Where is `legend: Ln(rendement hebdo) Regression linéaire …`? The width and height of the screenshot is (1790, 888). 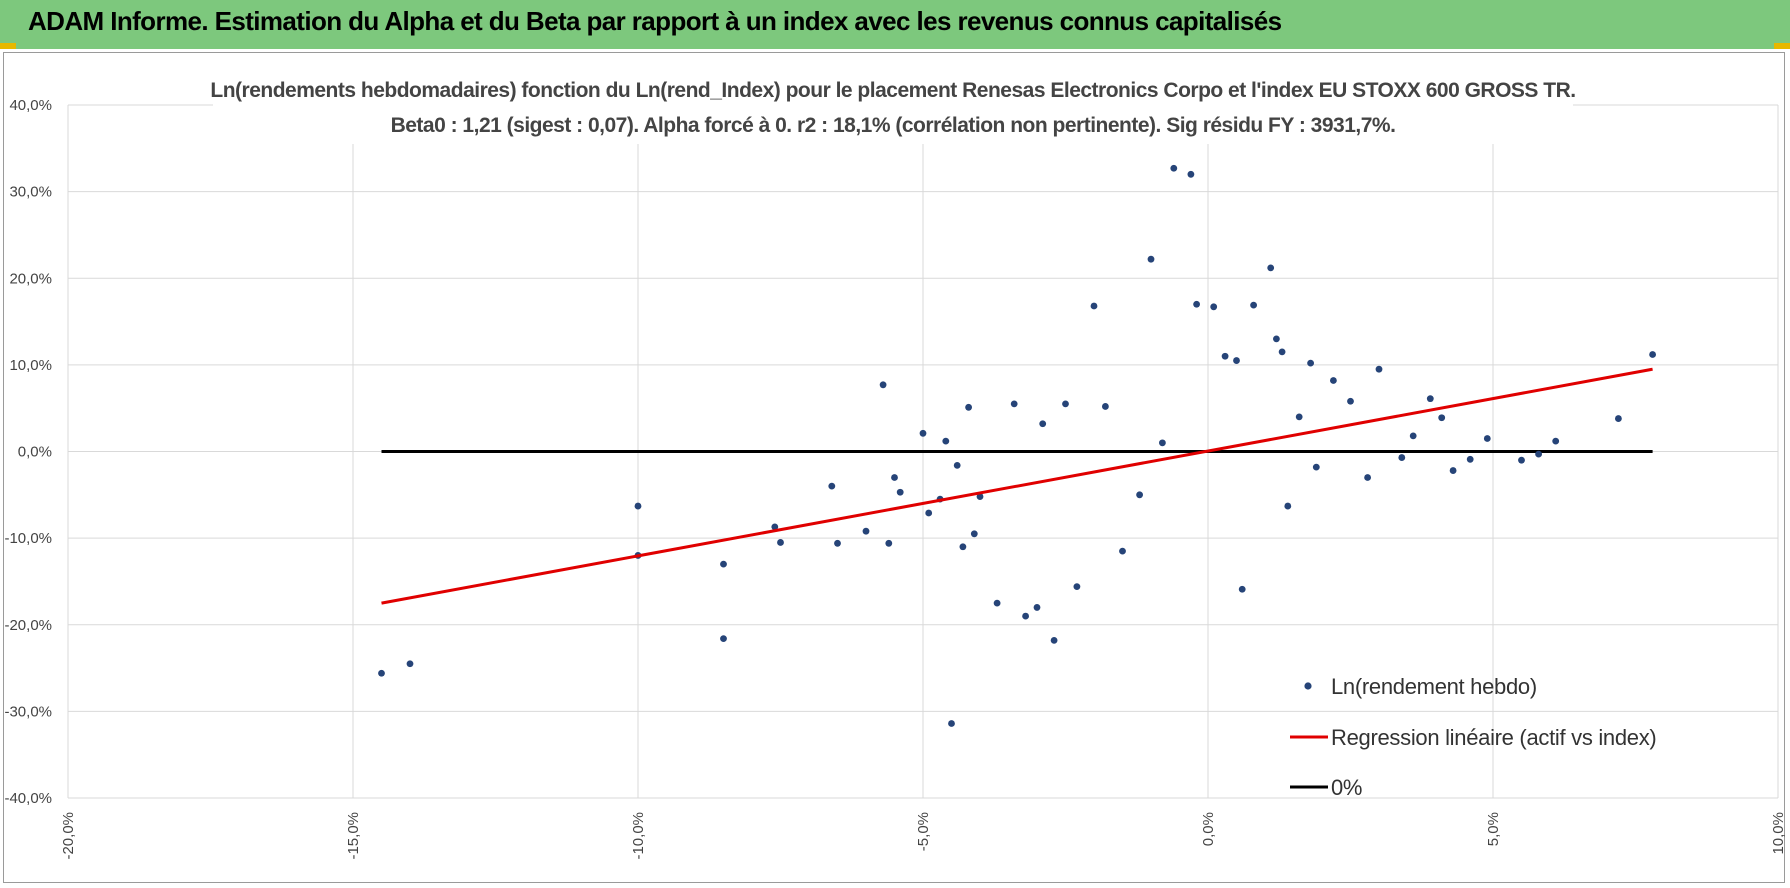 legend: Ln(rendement hebdo) Regression linéaire … is located at coordinates (1473, 737).